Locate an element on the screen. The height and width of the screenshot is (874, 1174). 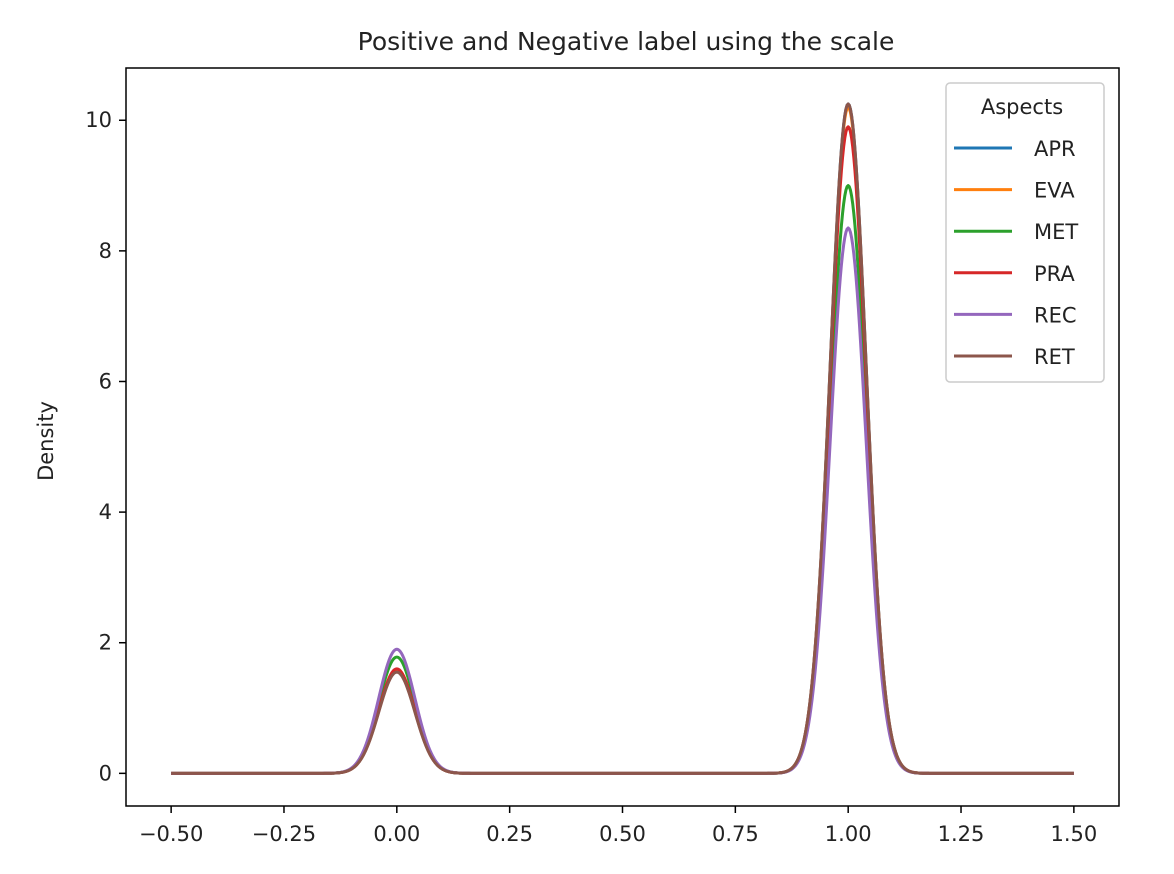
legend-label-eva: EVA is located at coordinates (1054, 191).